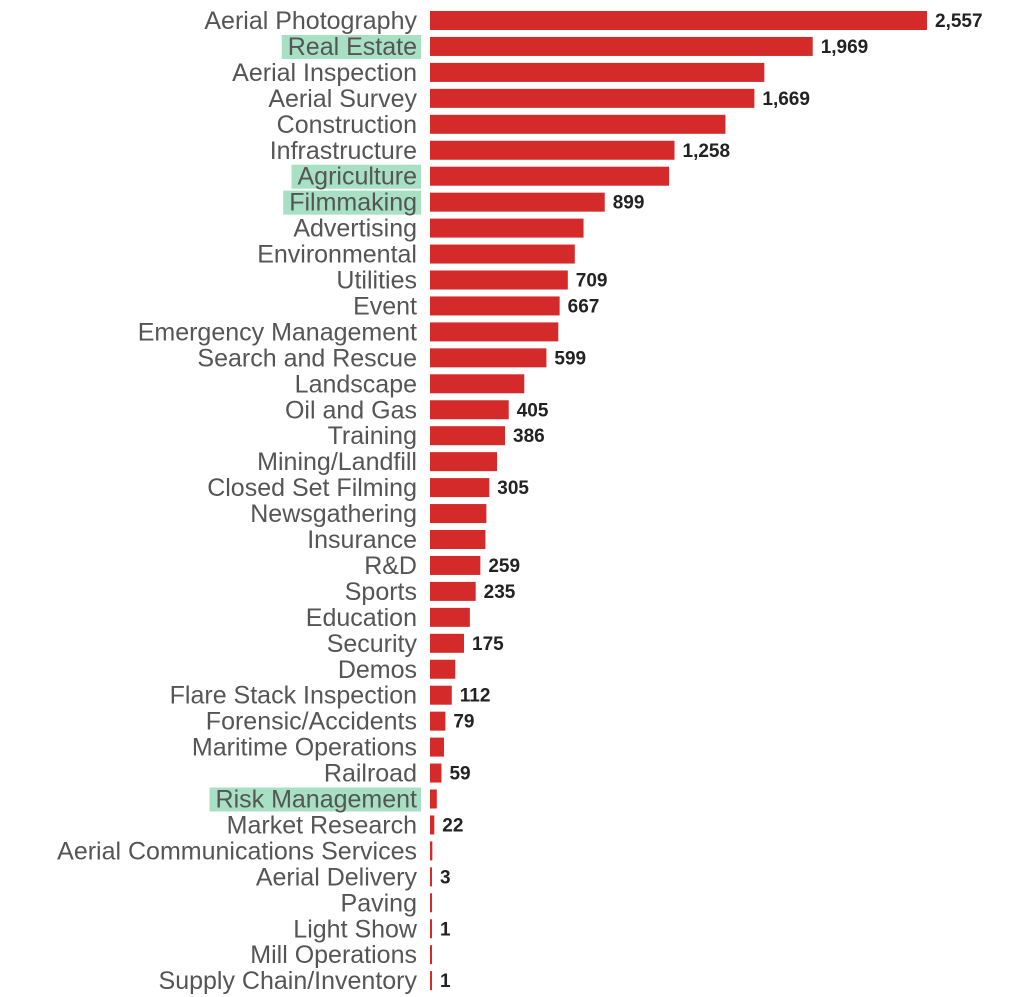  What do you see at coordinates (629, 203) in the screenshot?
I see `value-label-filmmaking: 899` at bounding box center [629, 203].